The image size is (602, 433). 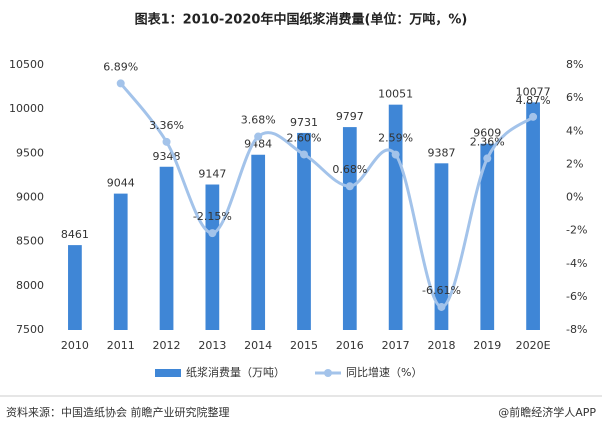 I want to click on line-label: 3.68%, so click(x=258, y=120).